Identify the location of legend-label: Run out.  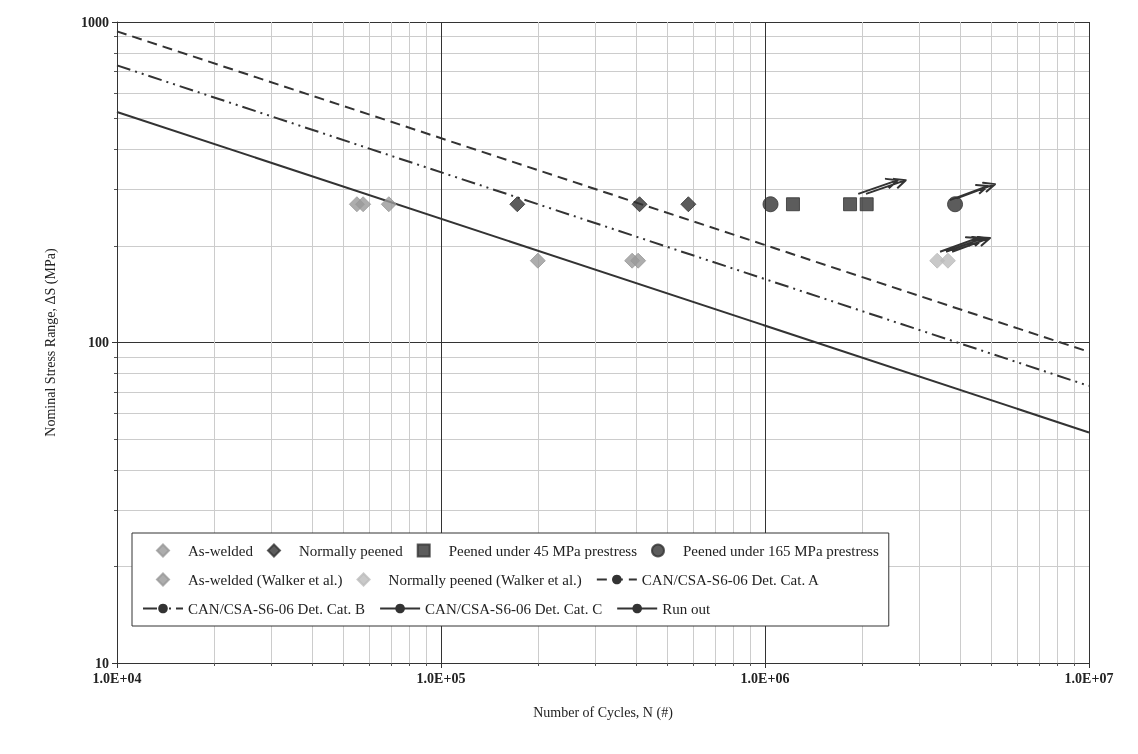
(686, 608).